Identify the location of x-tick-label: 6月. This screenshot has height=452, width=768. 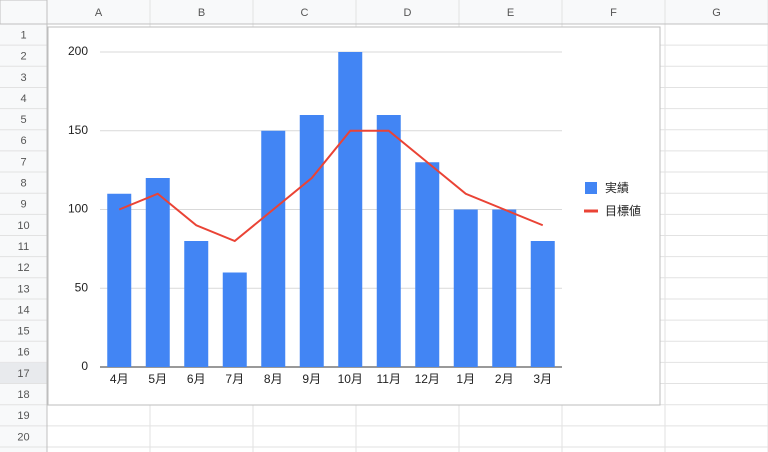
(196, 379).